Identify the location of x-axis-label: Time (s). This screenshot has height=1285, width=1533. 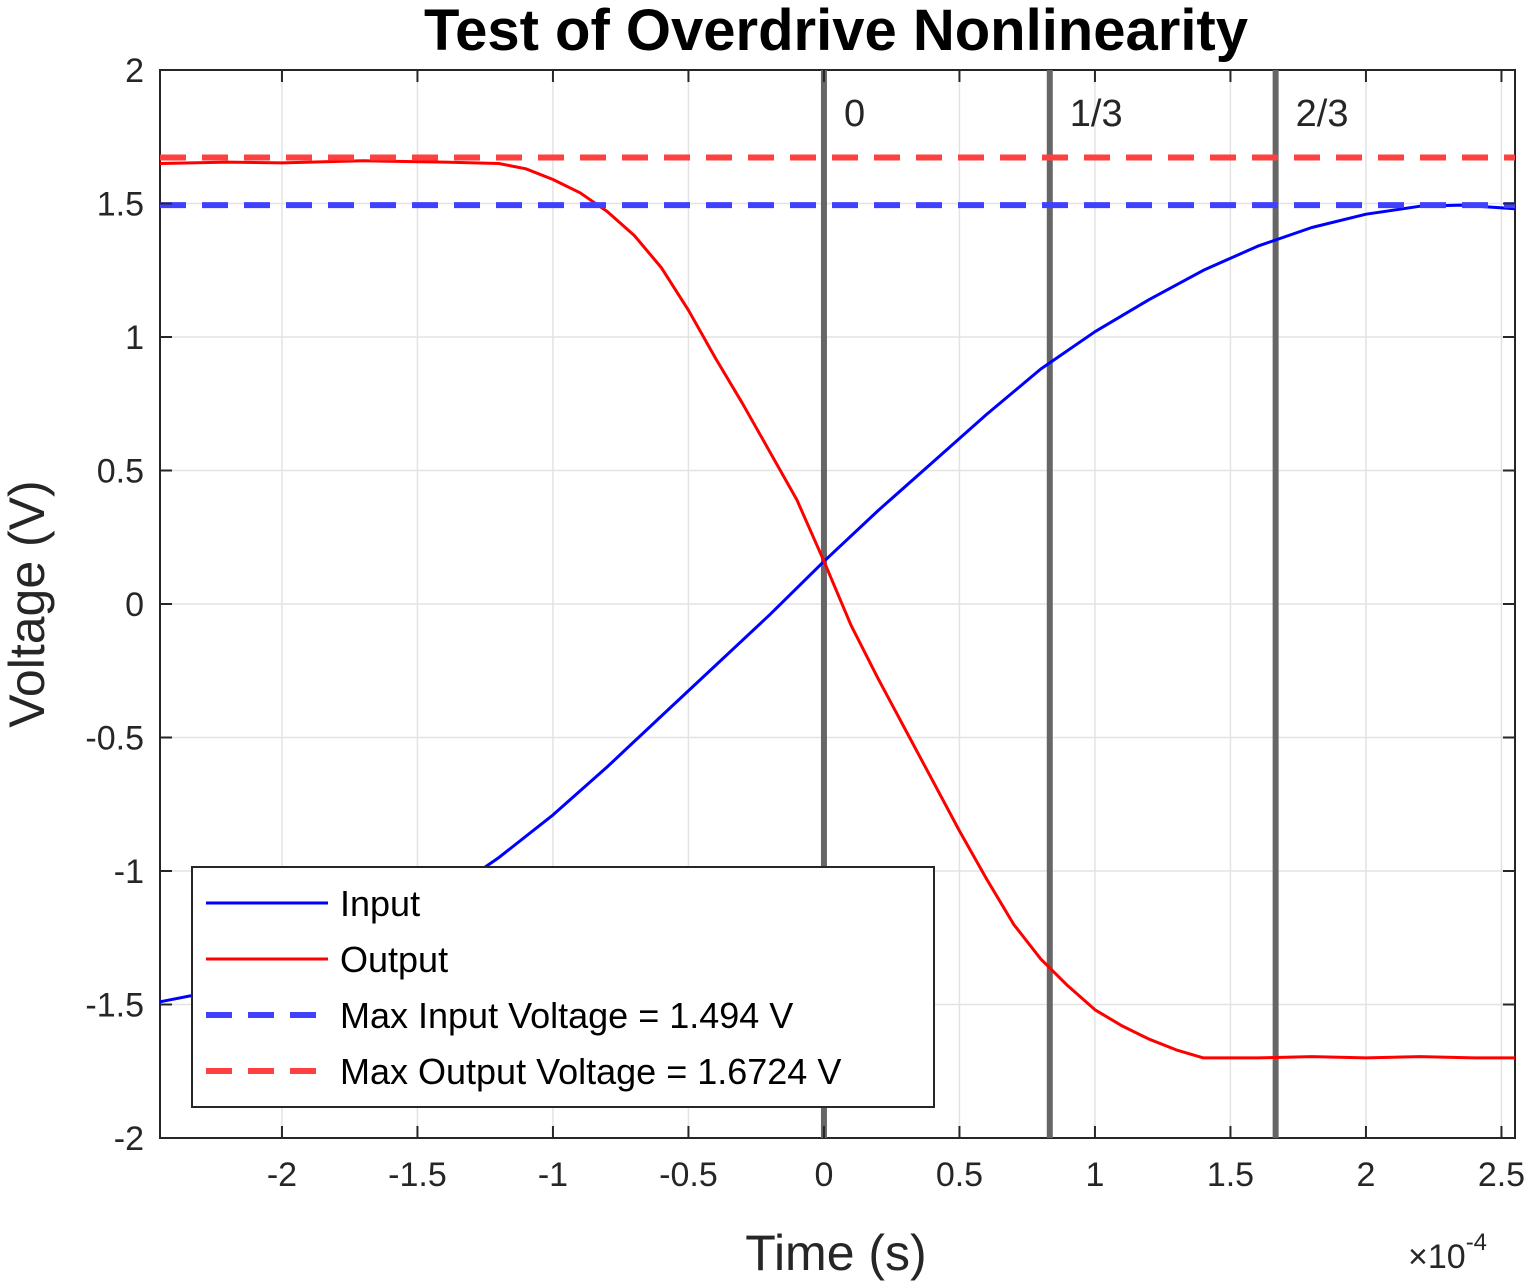
(835, 1253).